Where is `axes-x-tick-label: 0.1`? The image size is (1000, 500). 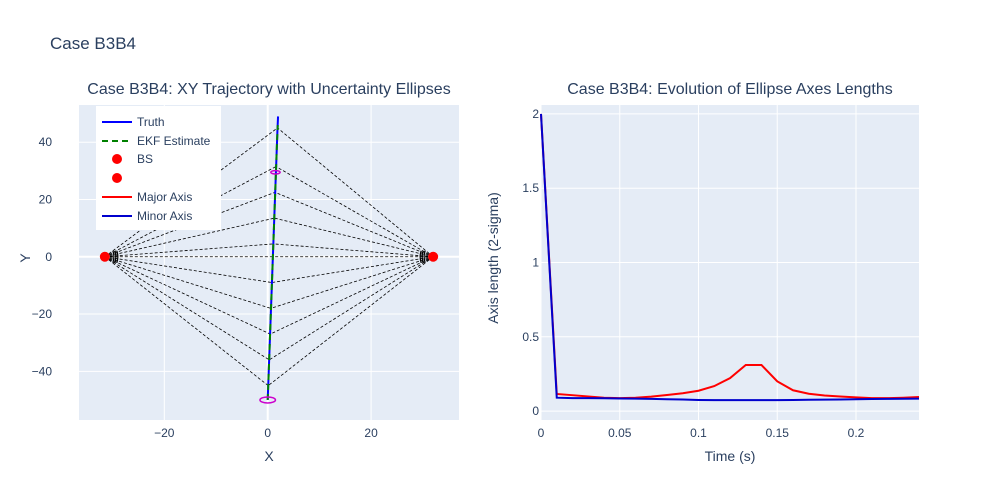
axes-x-tick-label: 0.1 is located at coordinates (698, 433).